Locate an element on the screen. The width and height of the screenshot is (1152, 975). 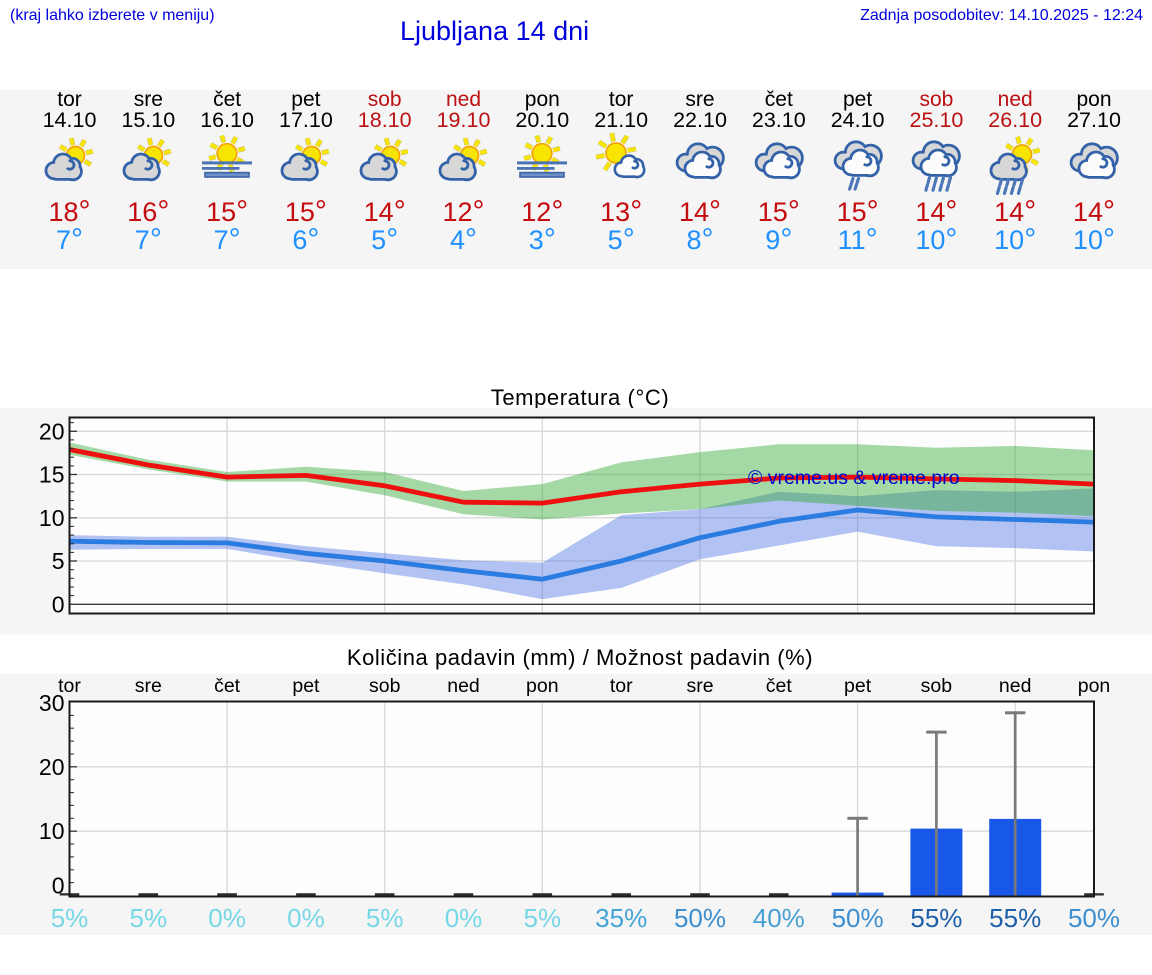
svg-text: 15 is located at coordinates (52, 475).